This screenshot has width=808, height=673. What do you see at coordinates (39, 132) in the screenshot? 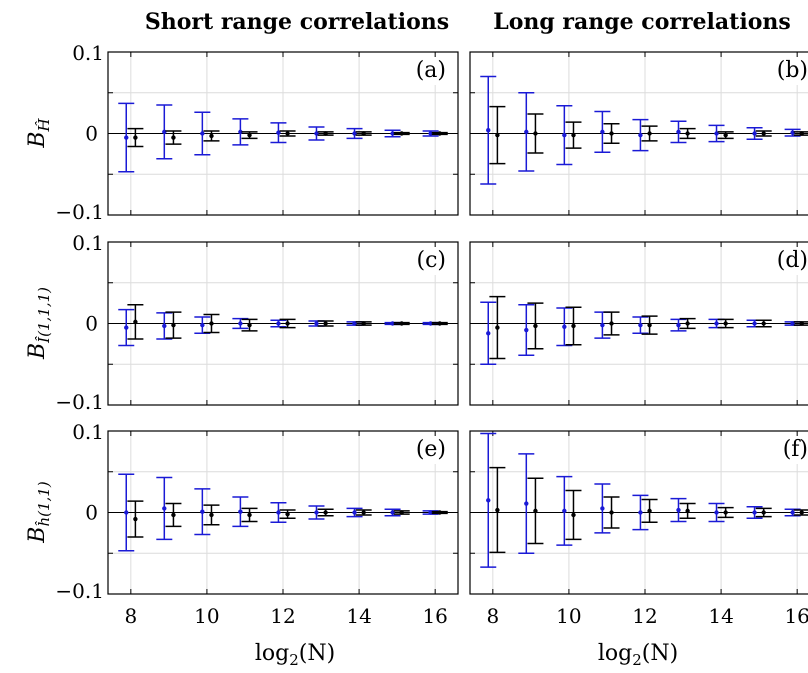
I see `row-1-ylabel: BĤ` at bounding box center [39, 132].